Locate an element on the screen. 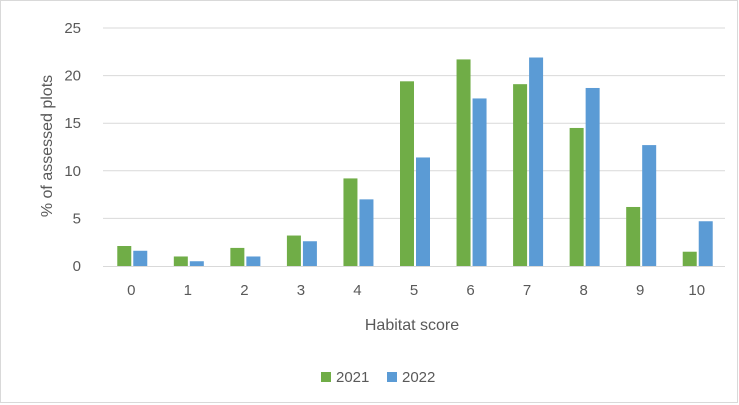 The height and width of the screenshot is (405, 739). legend-swatch-2021 is located at coordinates (326, 377).